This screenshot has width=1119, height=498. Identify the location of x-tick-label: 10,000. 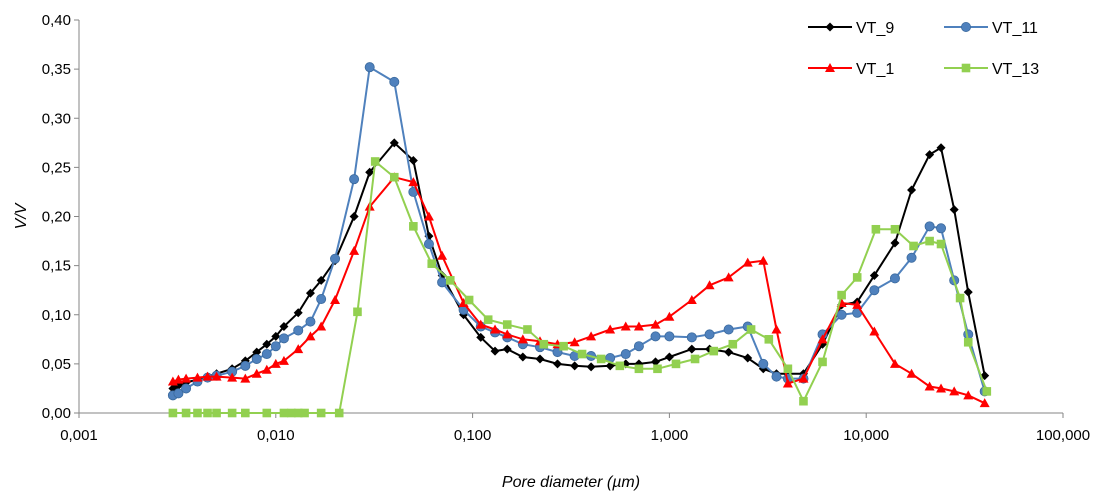
(866, 435).